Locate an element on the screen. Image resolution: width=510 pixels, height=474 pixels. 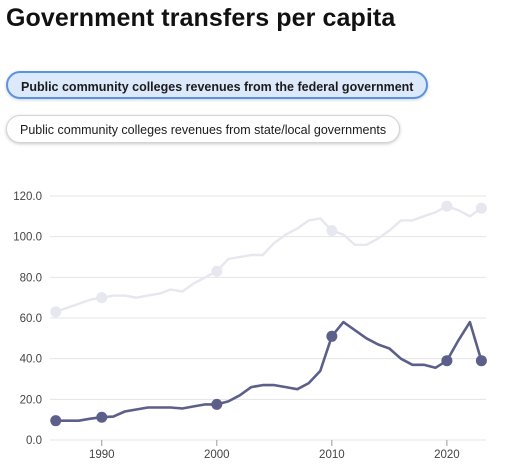
x-tick-label: 1990 is located at coordinates (102, 455).